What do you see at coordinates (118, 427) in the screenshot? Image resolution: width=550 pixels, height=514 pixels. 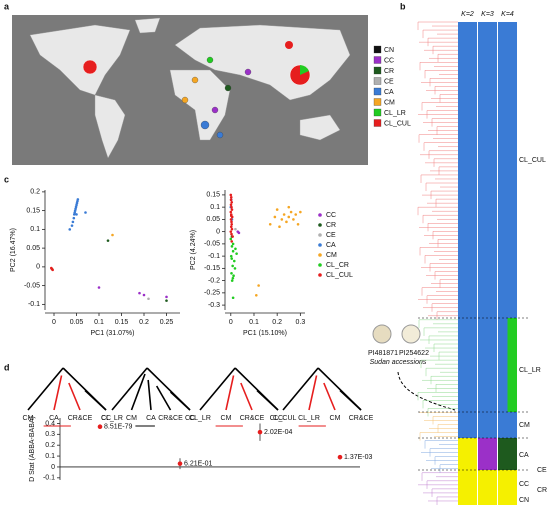 I see `p-value: 8.51E-79` at bounding box center [118, 427].